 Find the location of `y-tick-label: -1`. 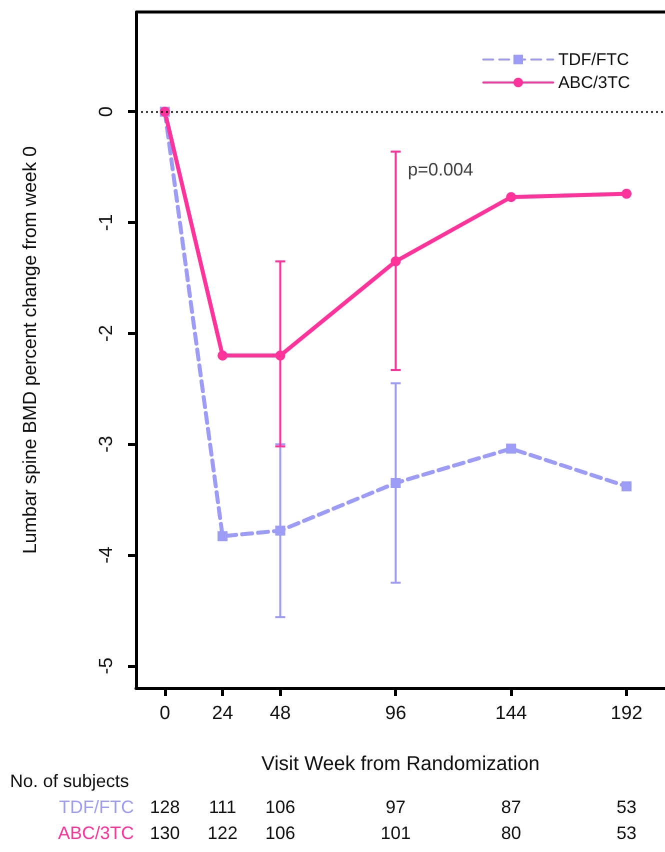

y-tick-label: -1 is located at coordinates (106, 223).